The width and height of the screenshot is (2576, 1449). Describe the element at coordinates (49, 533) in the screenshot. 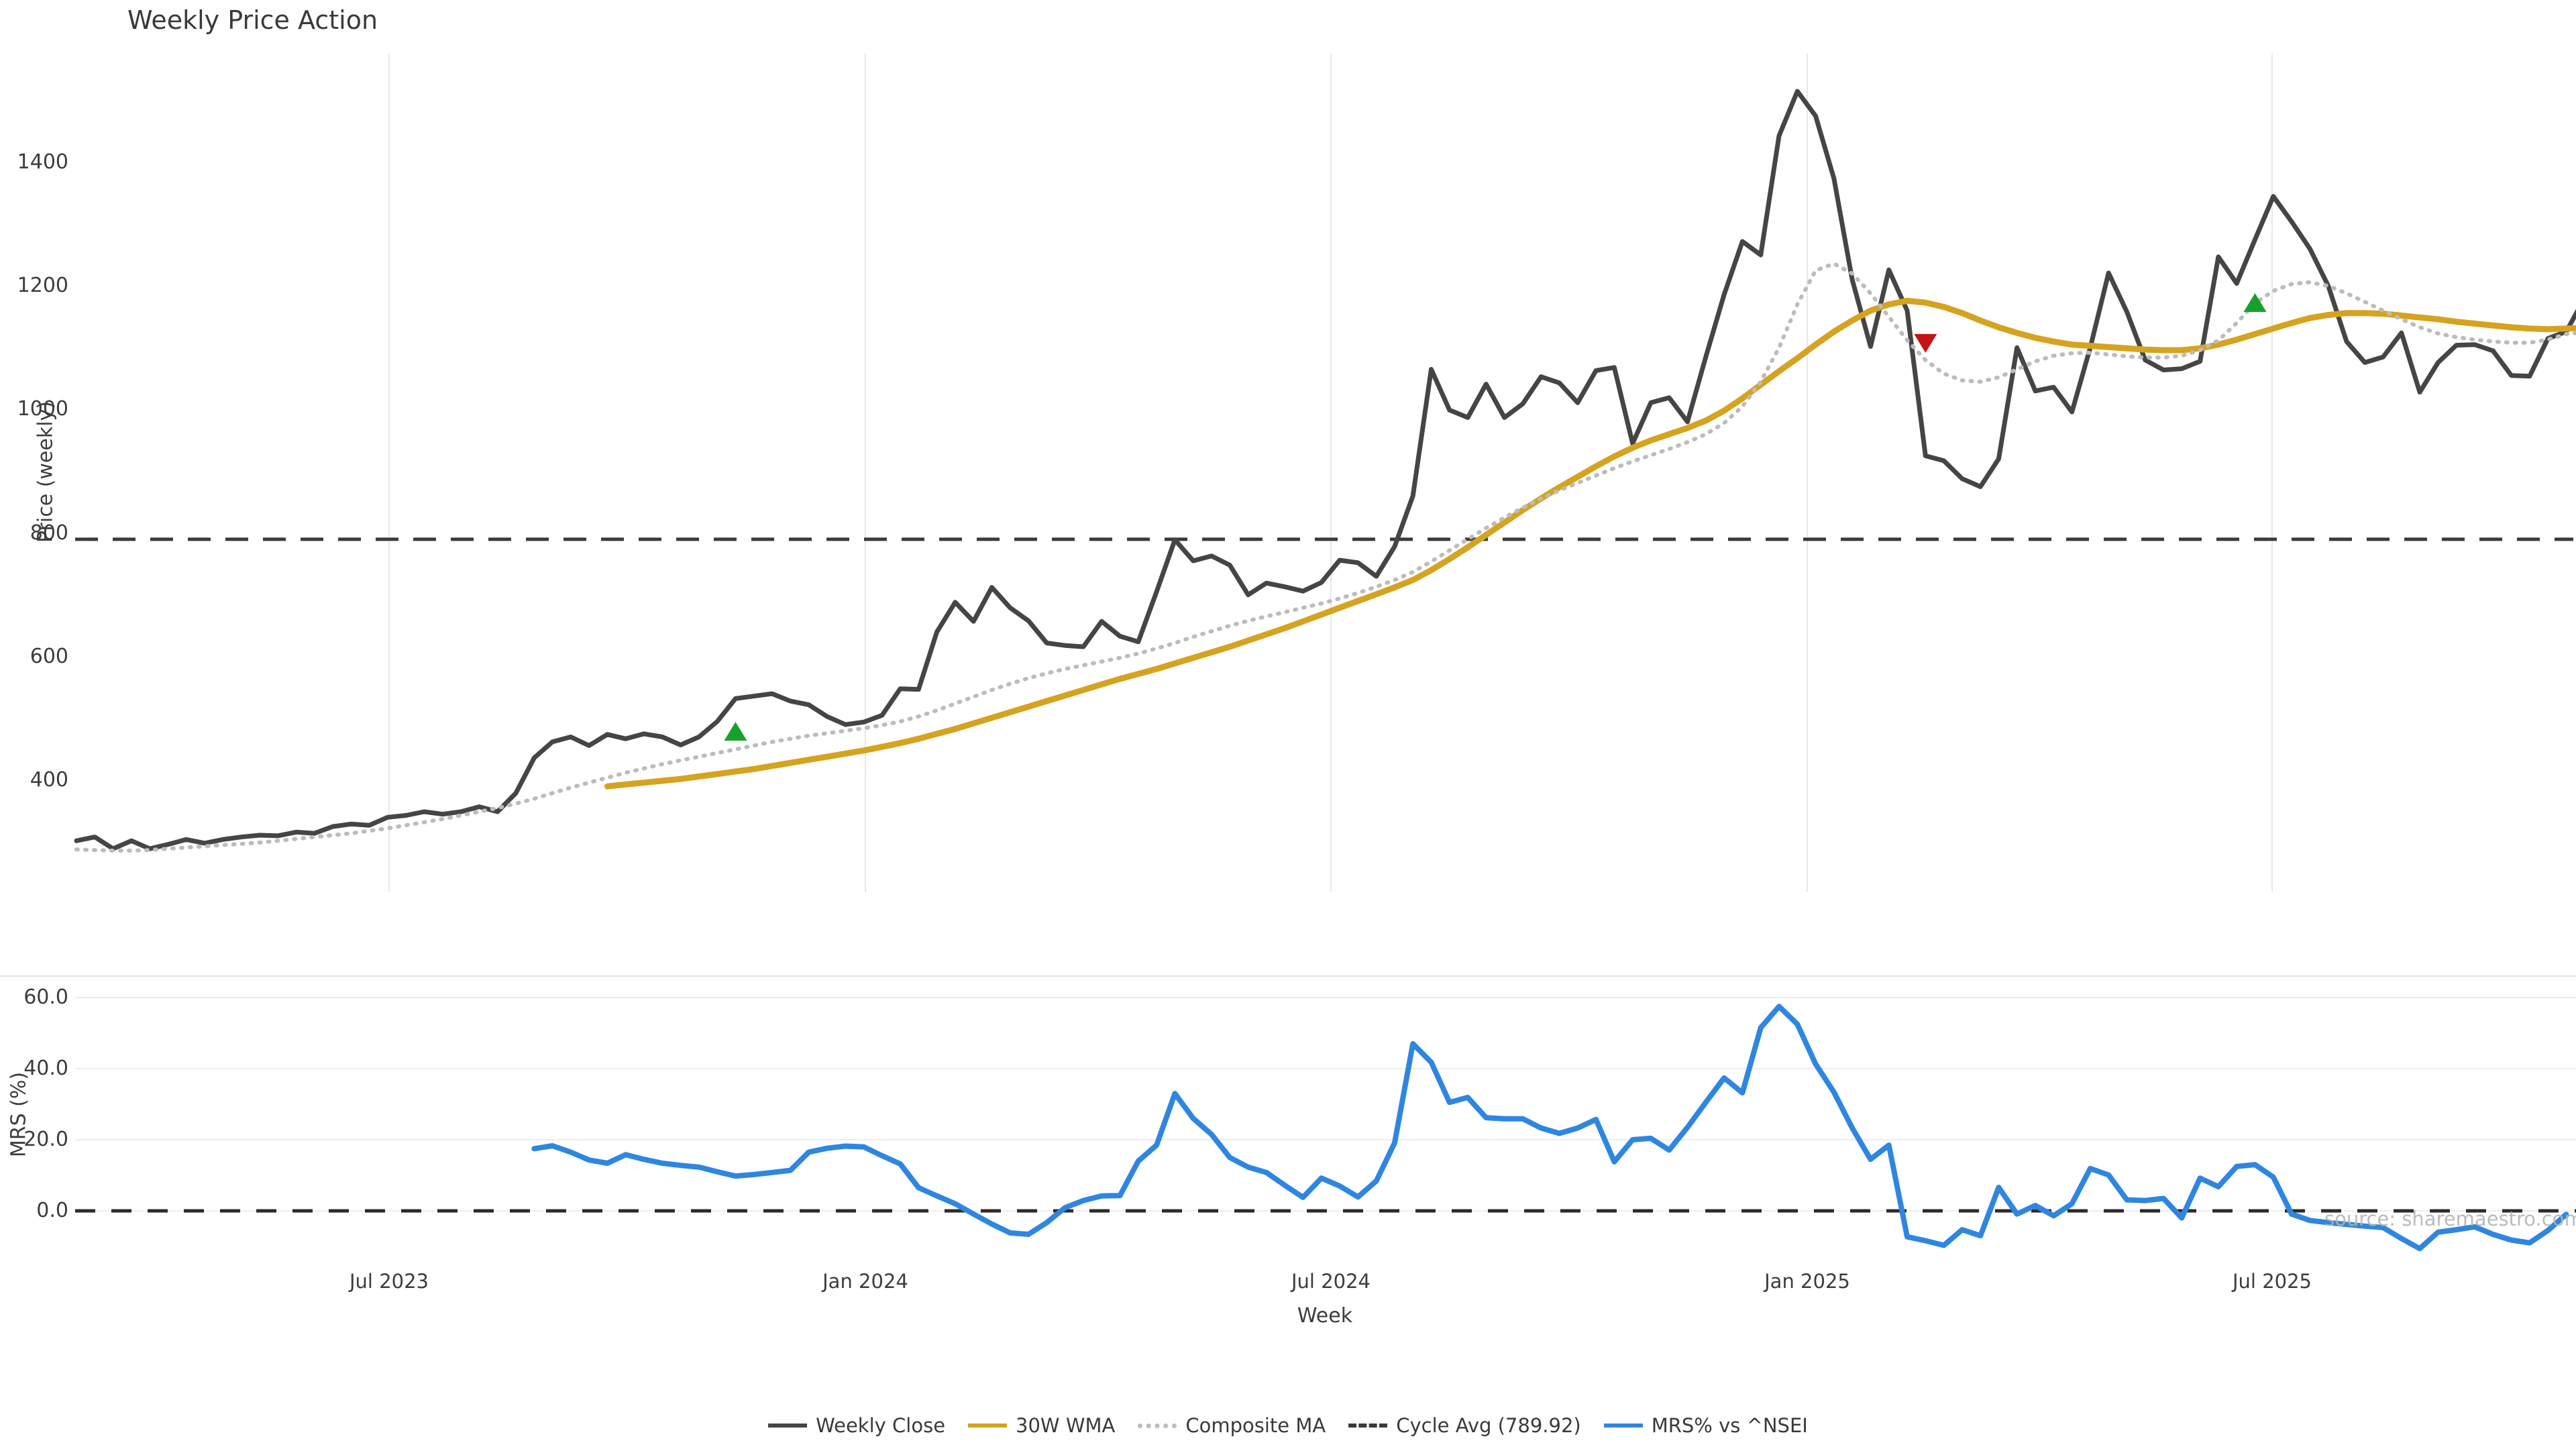

I see `price-ytick-label: 800` at that location.